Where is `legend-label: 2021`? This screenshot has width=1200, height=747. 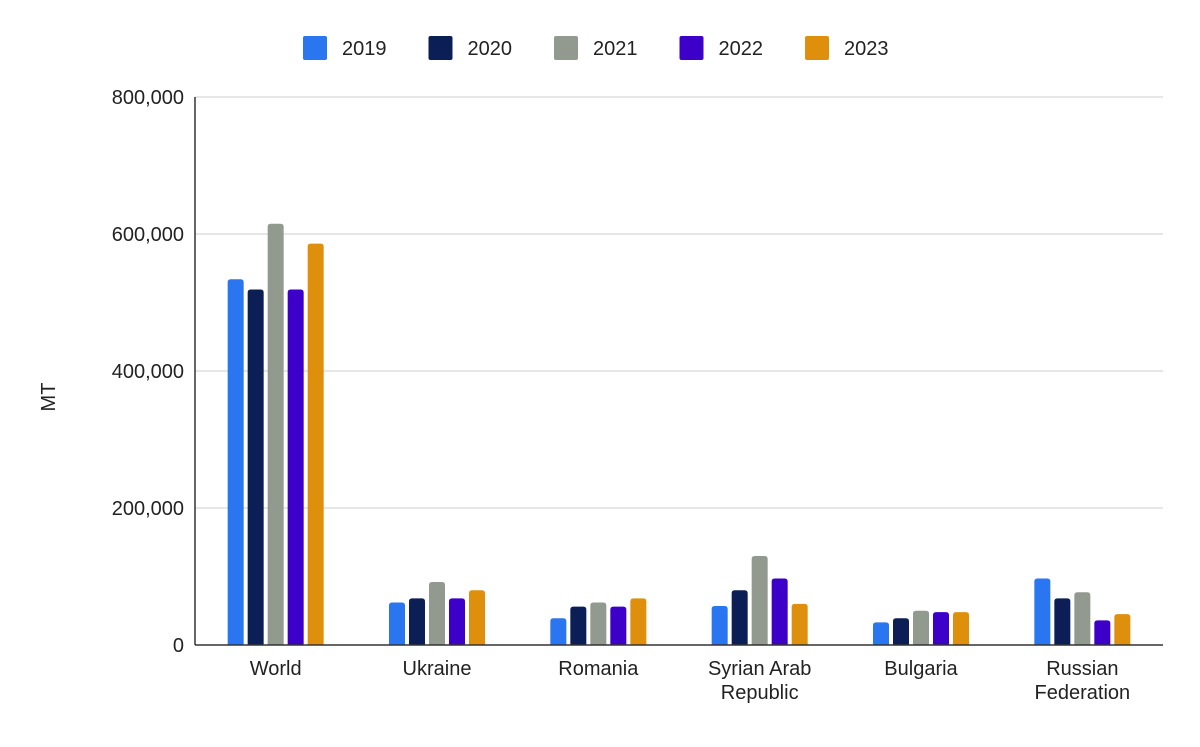 legend-label: 2021 is located at coordinates (615, 49).